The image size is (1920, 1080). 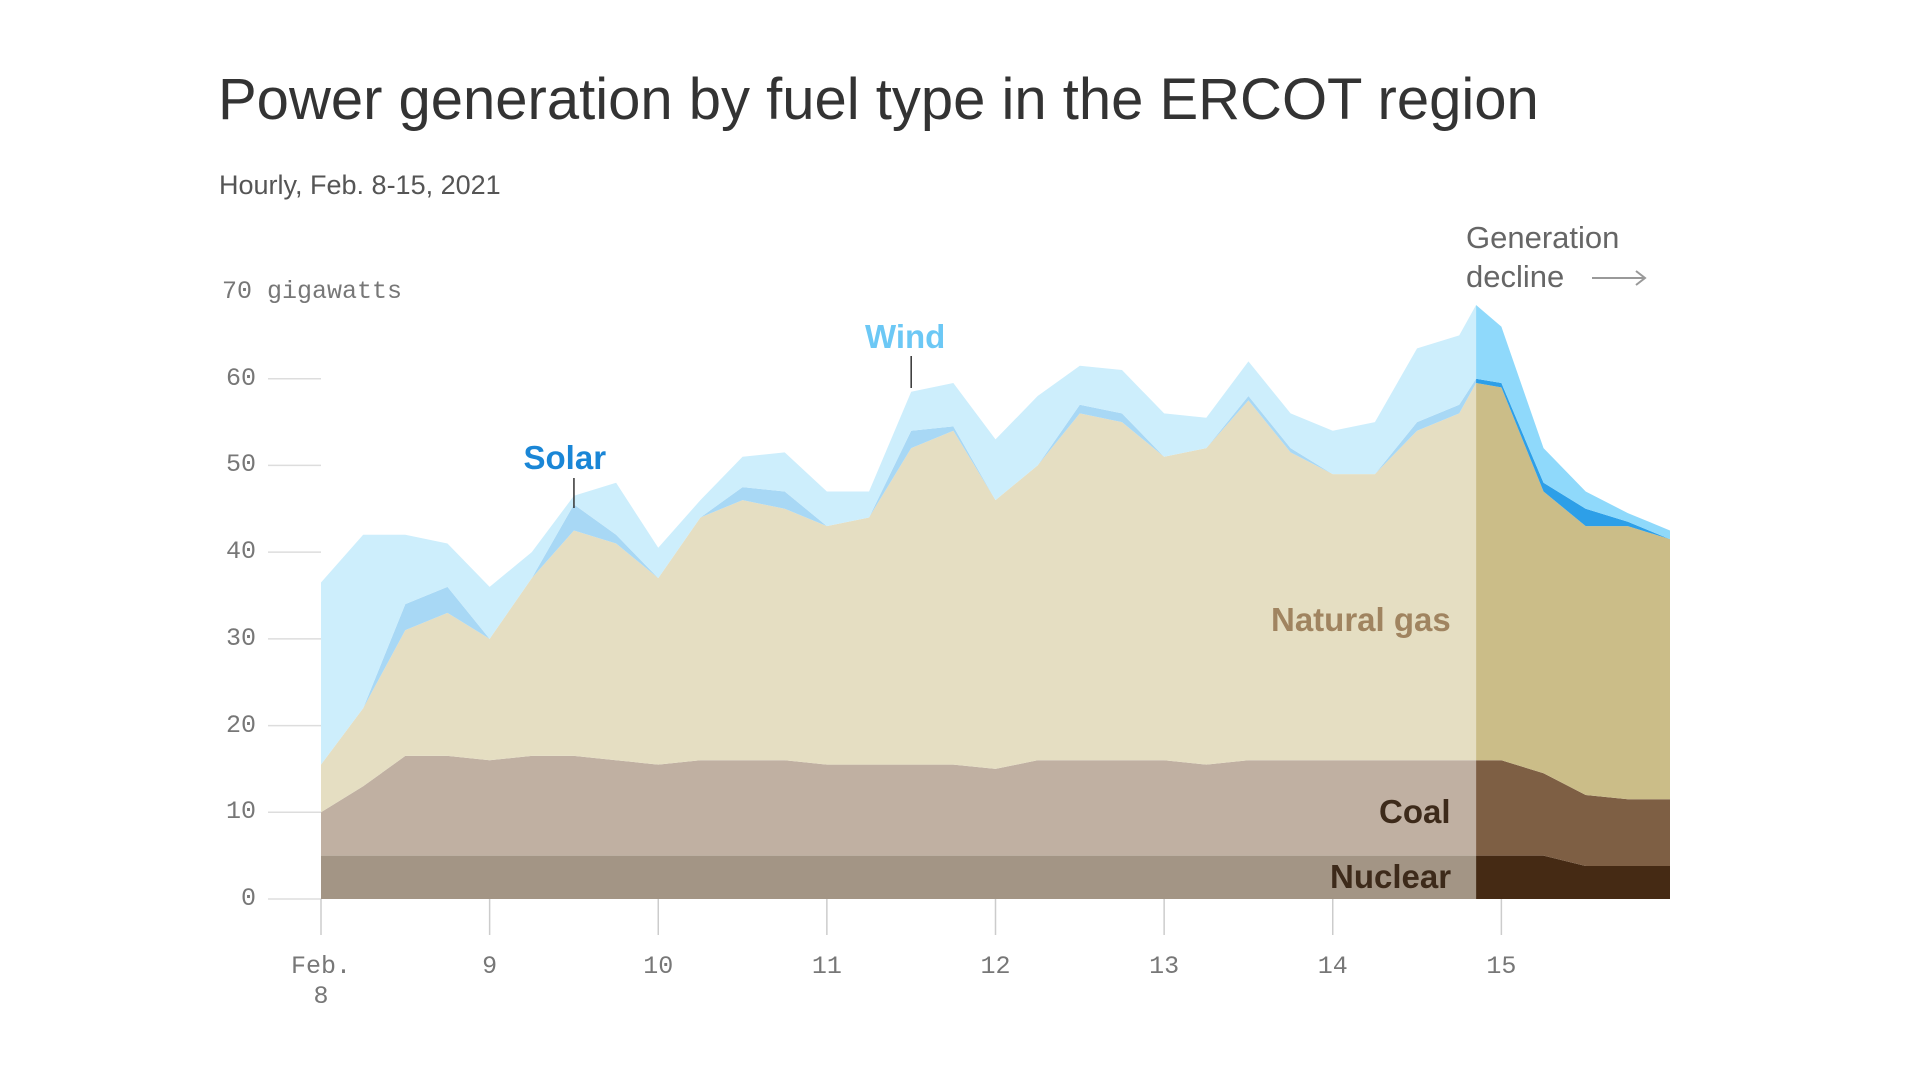 I want to click on series-label: Nuclear, so click(x=1391, y=876).